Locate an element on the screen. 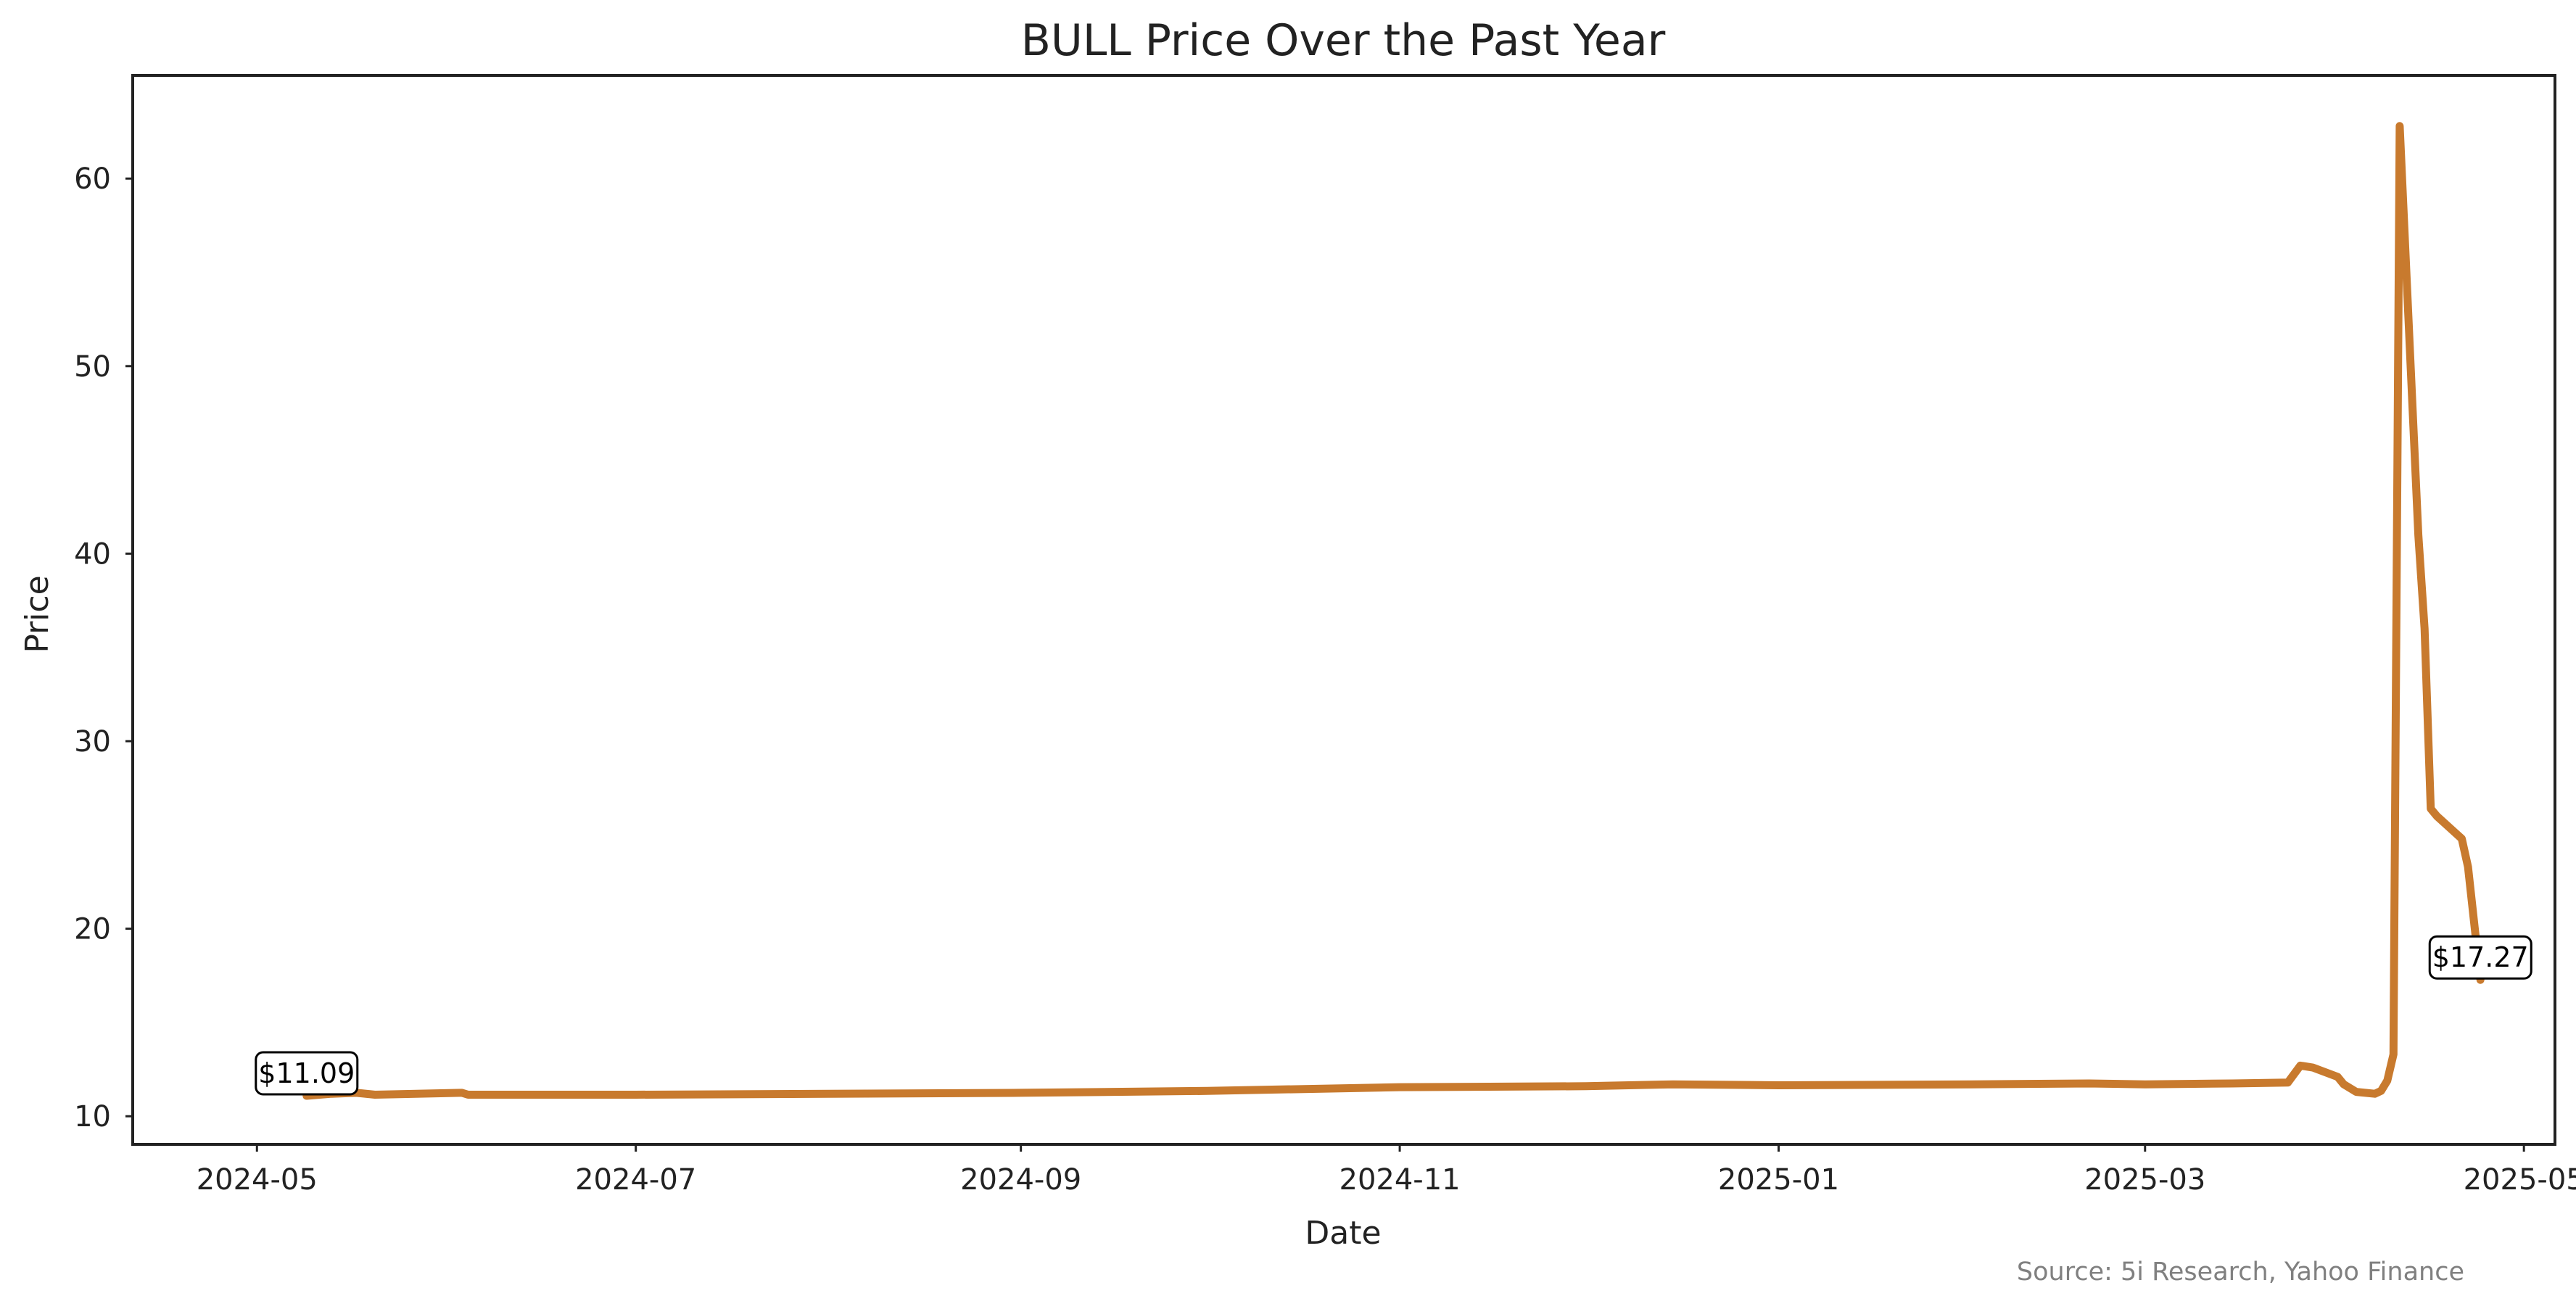  y-tick-label: 50 is located at coordinates (92, 367).